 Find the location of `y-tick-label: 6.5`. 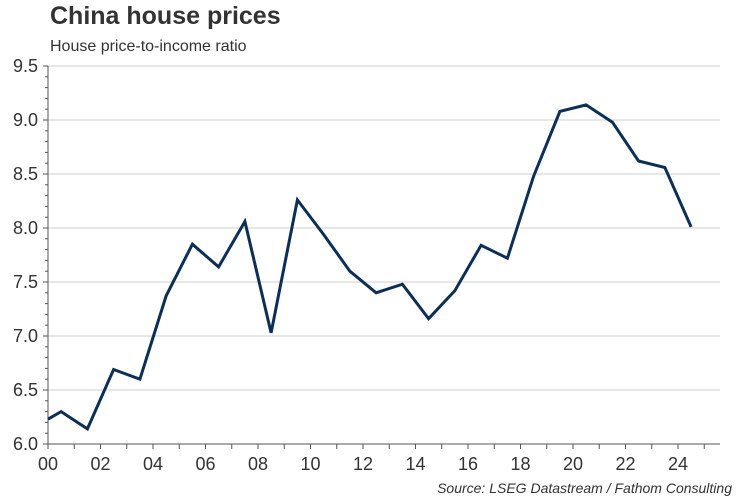

y-tick-label: 6.5 is located at coordinates (25, 390).